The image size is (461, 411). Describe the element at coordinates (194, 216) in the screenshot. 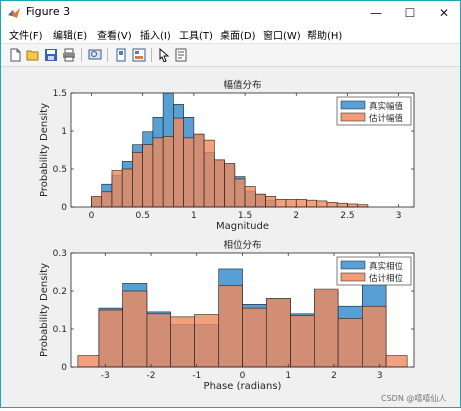

I see `chart1-x-tick-label: 1` at that location.